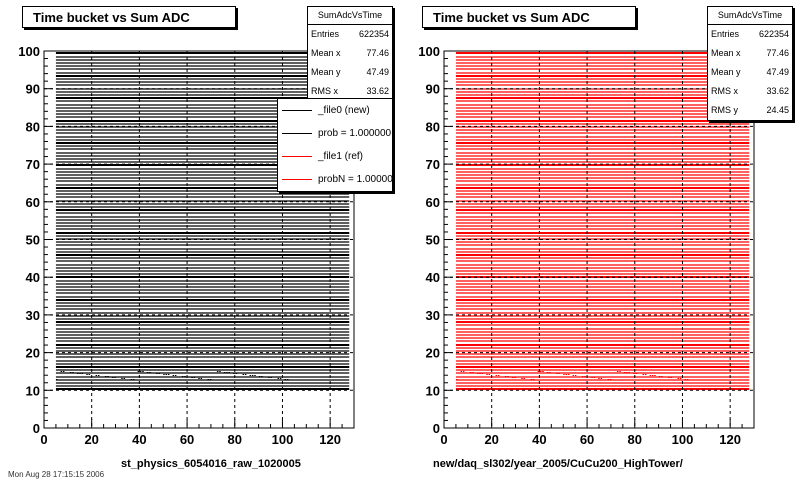  I want to click on left-stats-value: 622354, so click(373, 34).